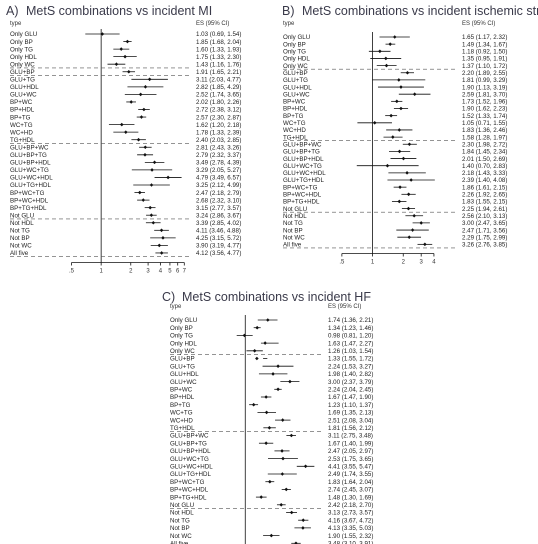 The width and height of the screenshot is (538, 544). Describe the element at coordinates (218, 80) in the screenshot. I see `es-value-label: 3.11 (2.03, 4.77)` at that location.